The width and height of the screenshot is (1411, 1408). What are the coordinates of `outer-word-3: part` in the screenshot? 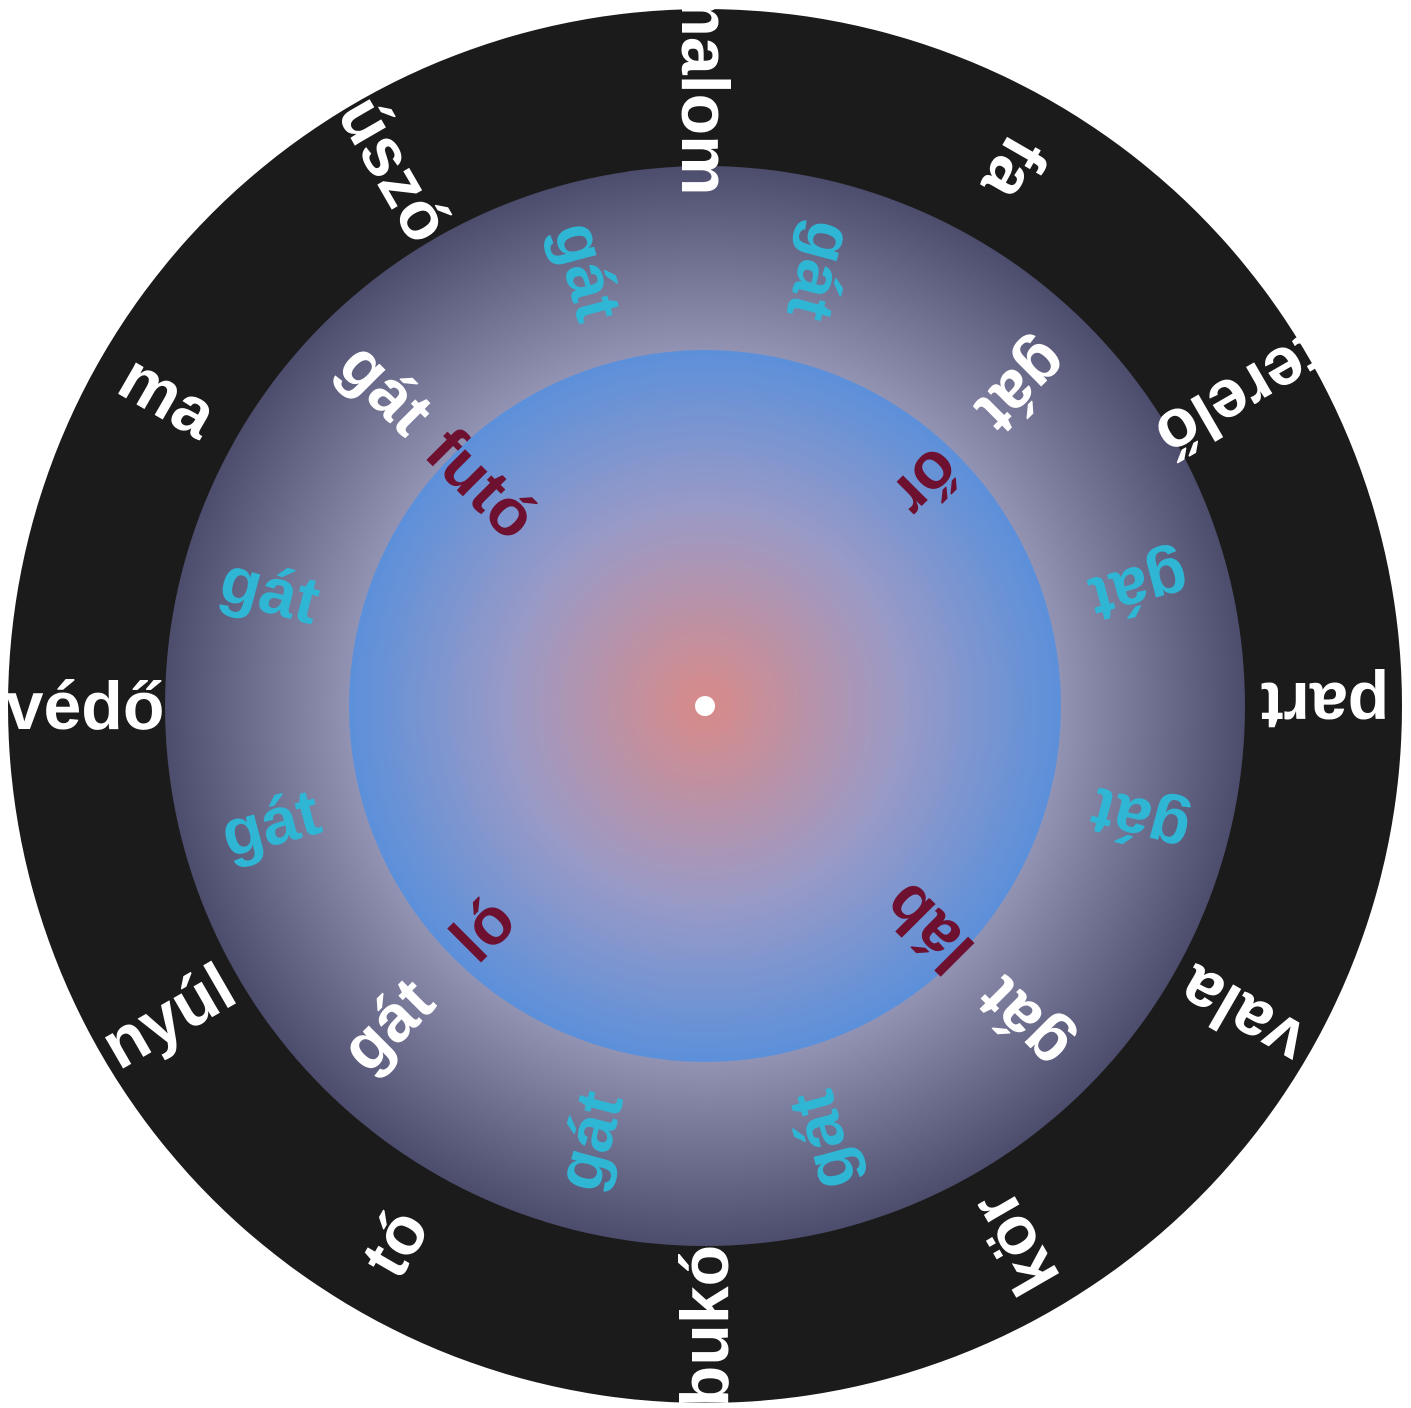 It's located at (1325, 706).